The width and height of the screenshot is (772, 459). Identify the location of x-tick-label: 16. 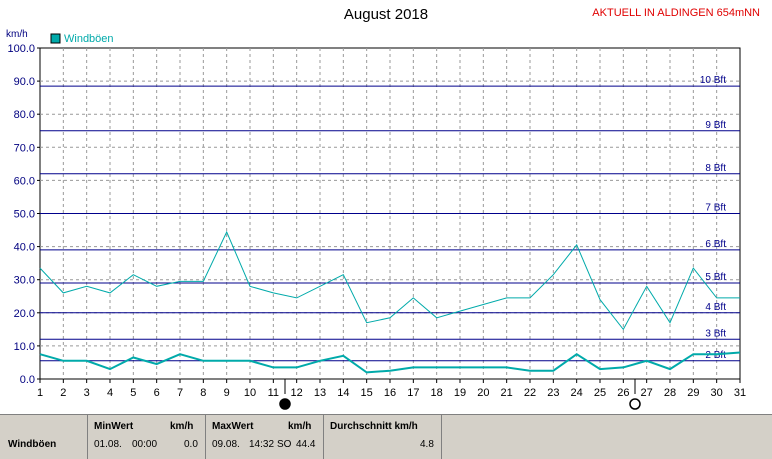
(390, 393).